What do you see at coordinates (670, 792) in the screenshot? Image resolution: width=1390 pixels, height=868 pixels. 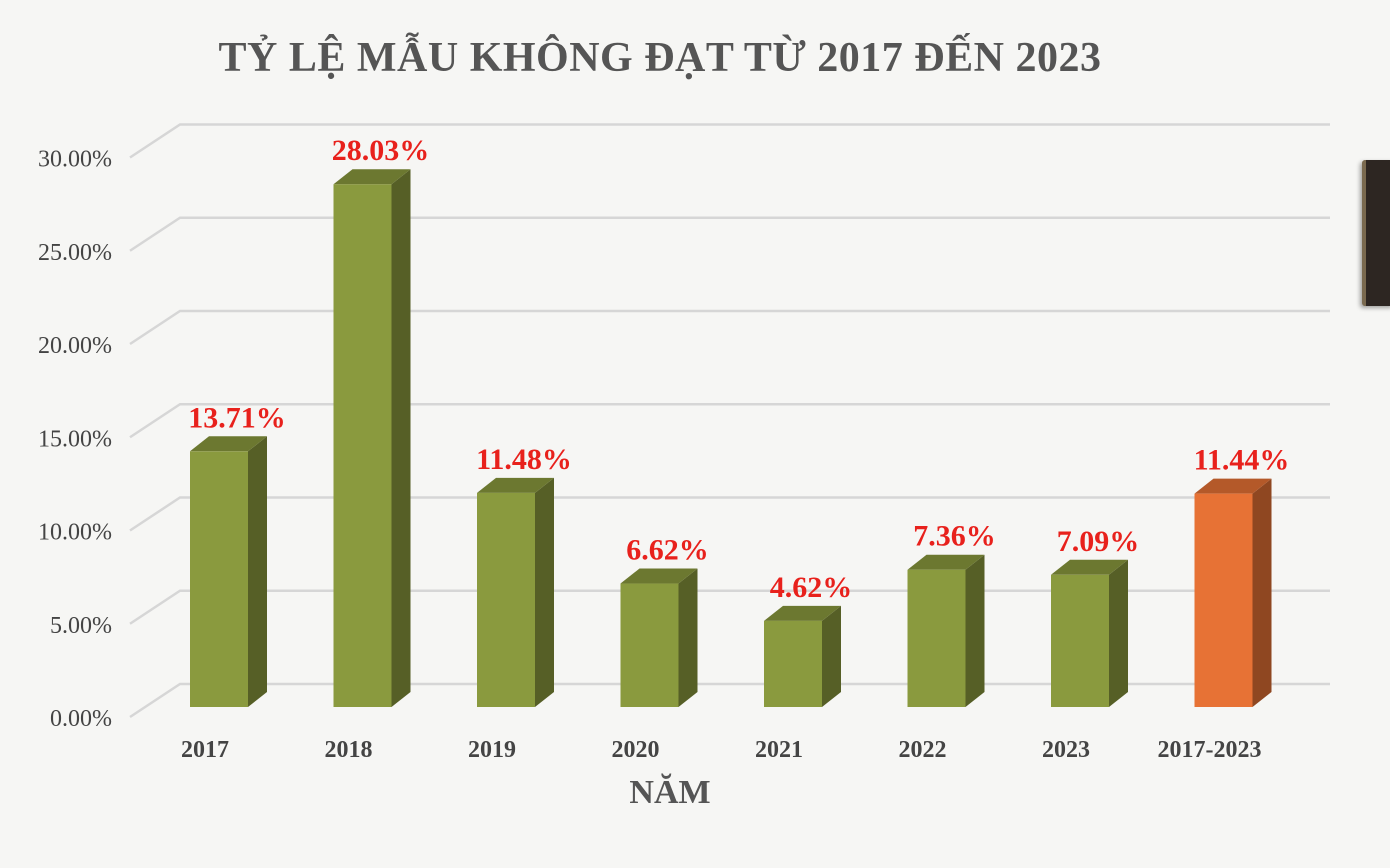 I see `x-axis-title: NĂM` at bounding box center [670, 792].